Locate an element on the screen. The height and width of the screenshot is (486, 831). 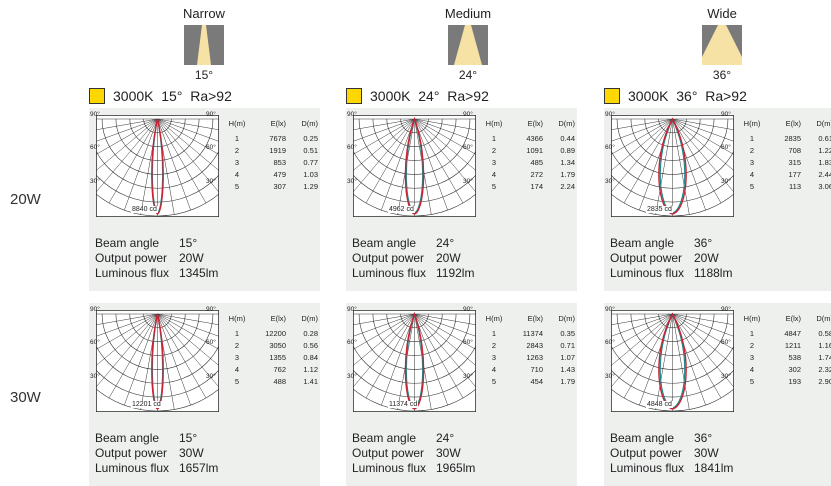
luminous-flux-value: 1192lm is located at coordinates (455, 273).